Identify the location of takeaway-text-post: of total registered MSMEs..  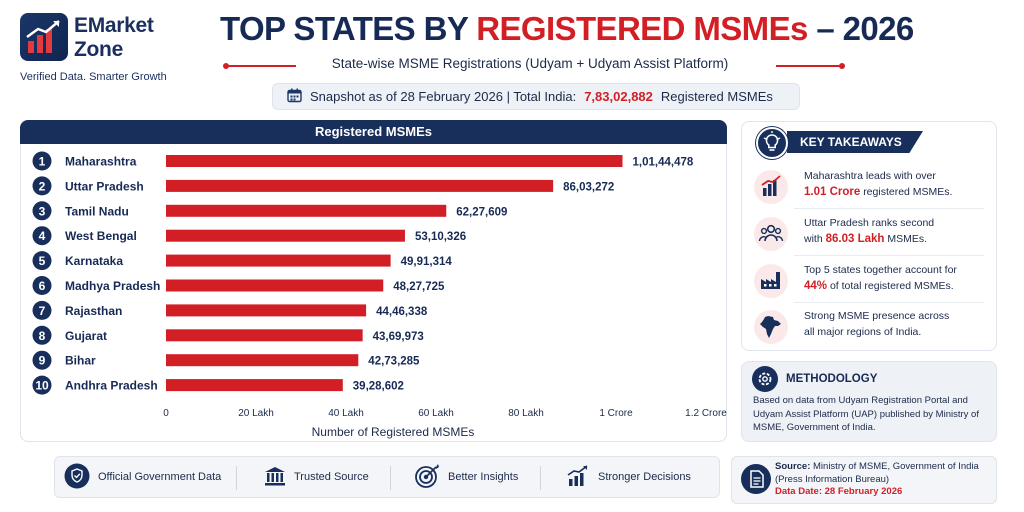
(891, 286).